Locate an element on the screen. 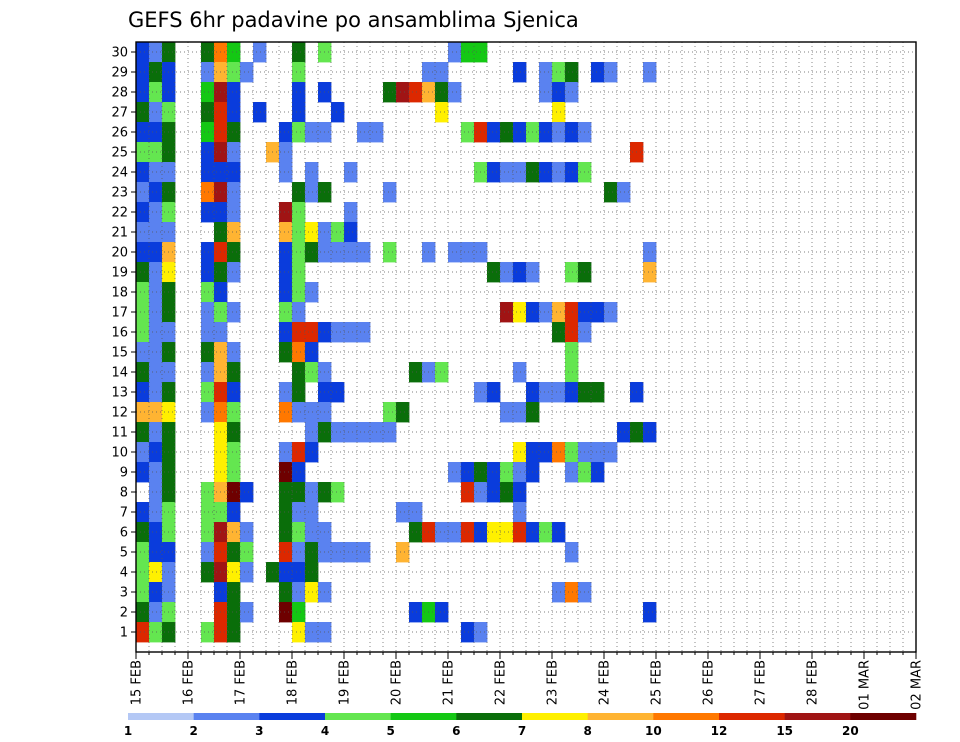 Image resolution: width=960 pixels, height=742 pixels. y-tick-label: 9 is located at coordinates (124, 473).